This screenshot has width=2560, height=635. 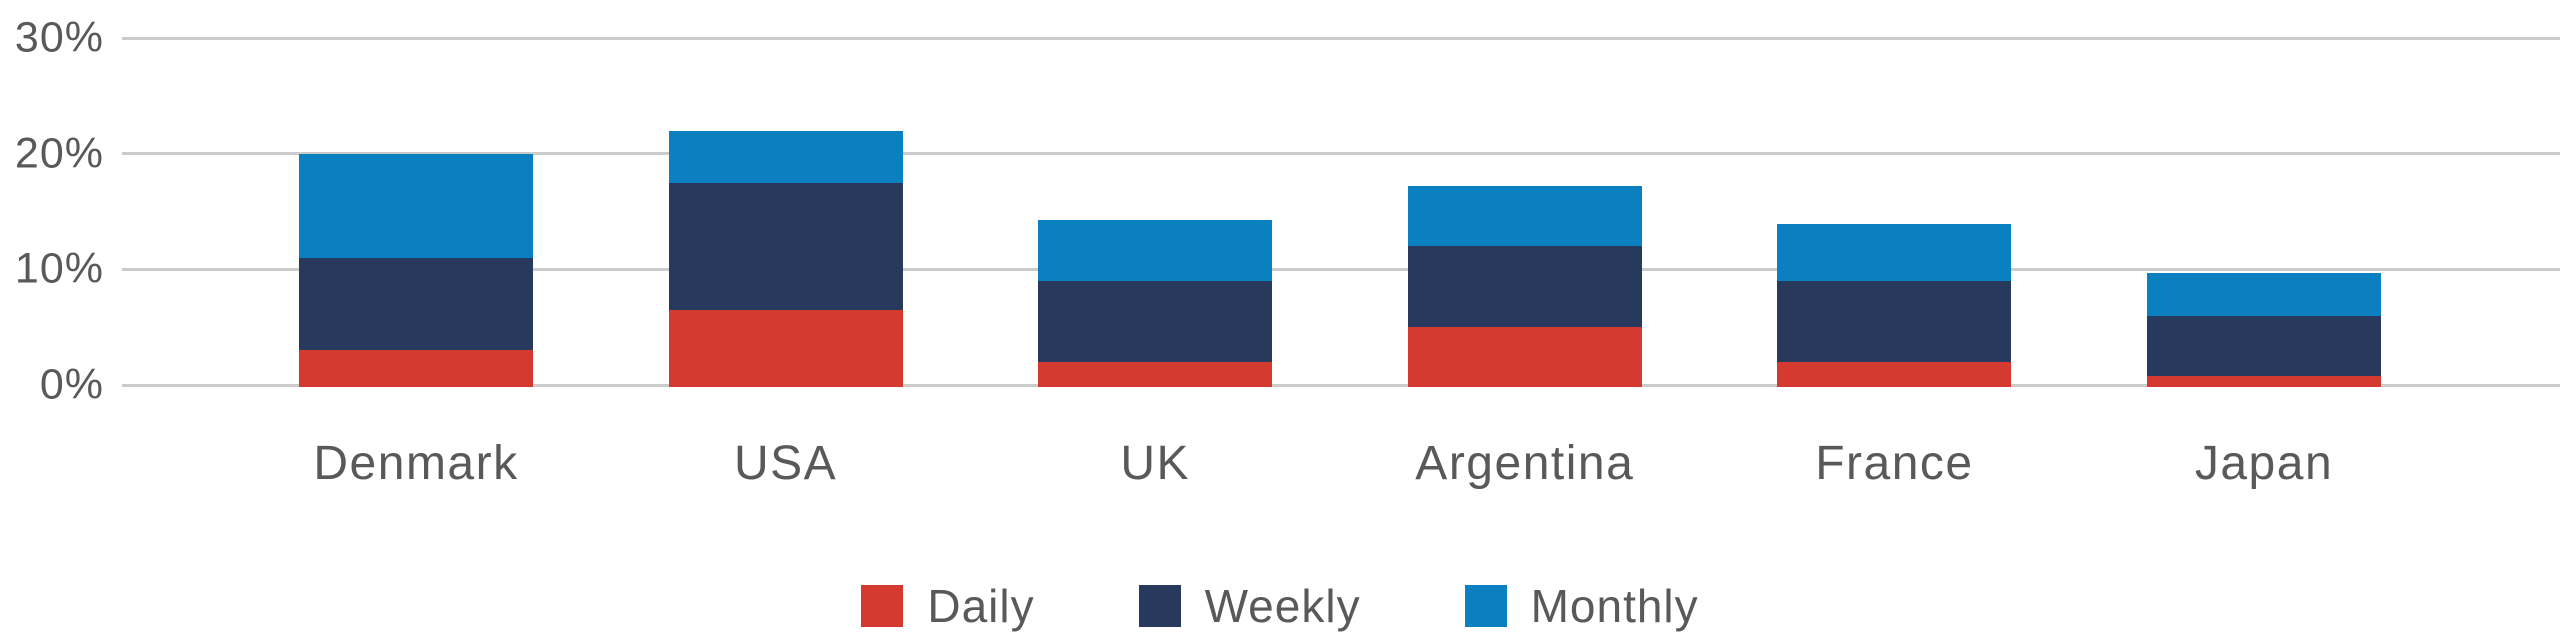 I want to click on legend-label-weekly: Weekly, so click(x=1282, y=606).